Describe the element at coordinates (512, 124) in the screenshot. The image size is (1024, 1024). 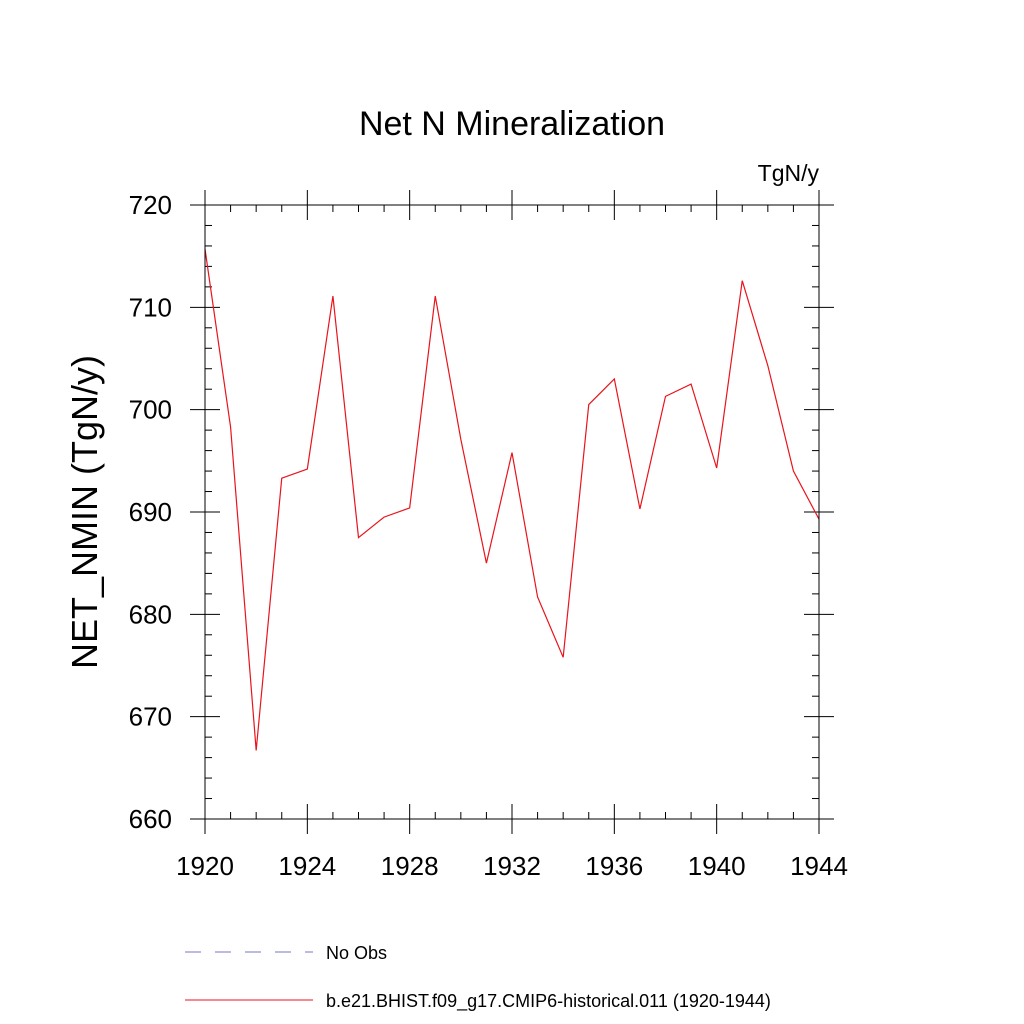
I see `chart-title: Net N Mineralization` at that location.